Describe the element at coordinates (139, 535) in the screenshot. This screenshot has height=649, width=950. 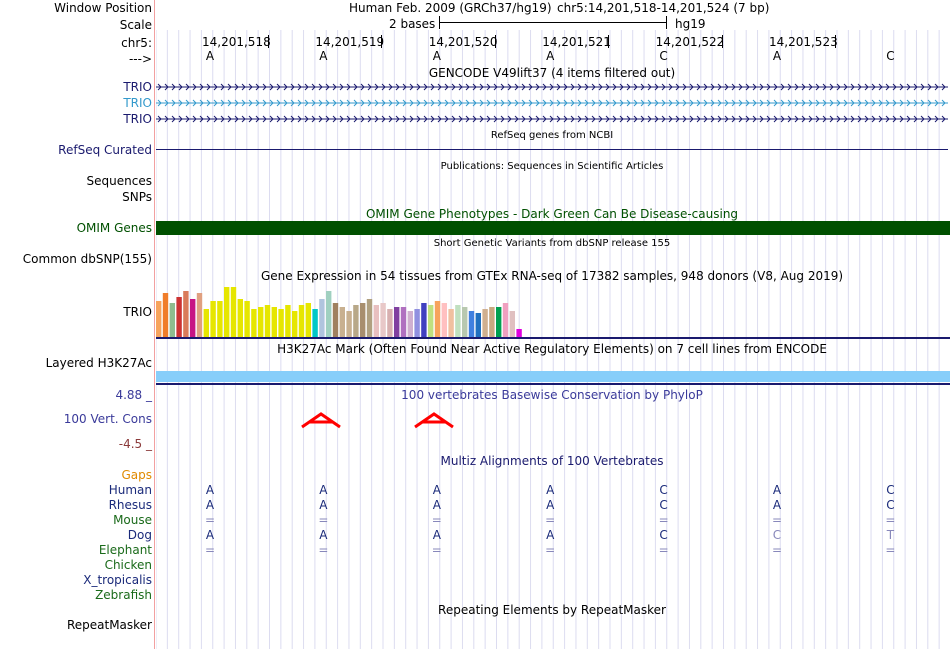
I see `species-label-dog: Dog` at that location.